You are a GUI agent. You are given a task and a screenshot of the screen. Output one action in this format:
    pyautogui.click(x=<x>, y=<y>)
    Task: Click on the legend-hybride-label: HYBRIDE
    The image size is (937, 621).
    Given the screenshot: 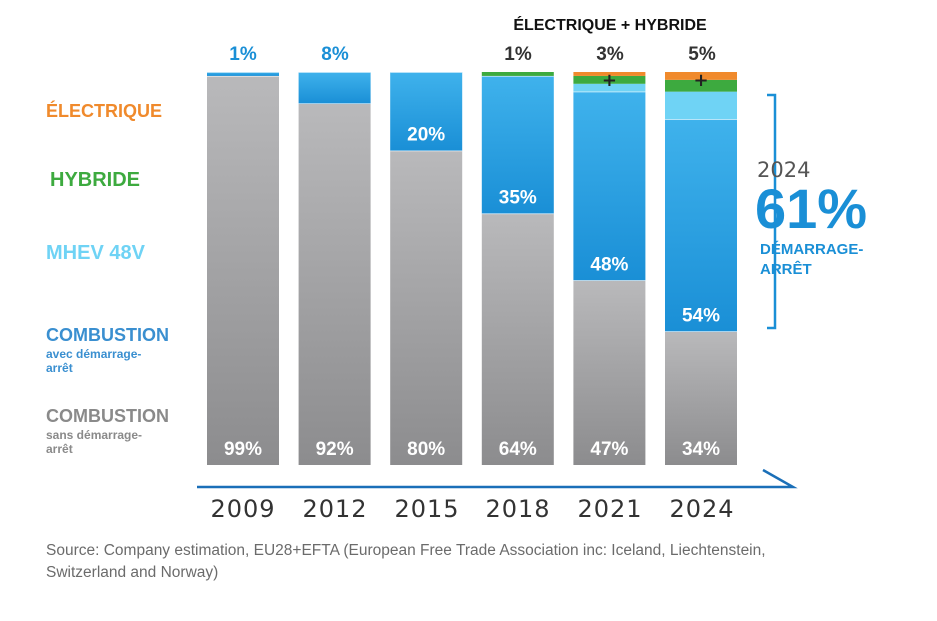 What is the action you would take?
    pyautogui.click(x=95, y=180)
    